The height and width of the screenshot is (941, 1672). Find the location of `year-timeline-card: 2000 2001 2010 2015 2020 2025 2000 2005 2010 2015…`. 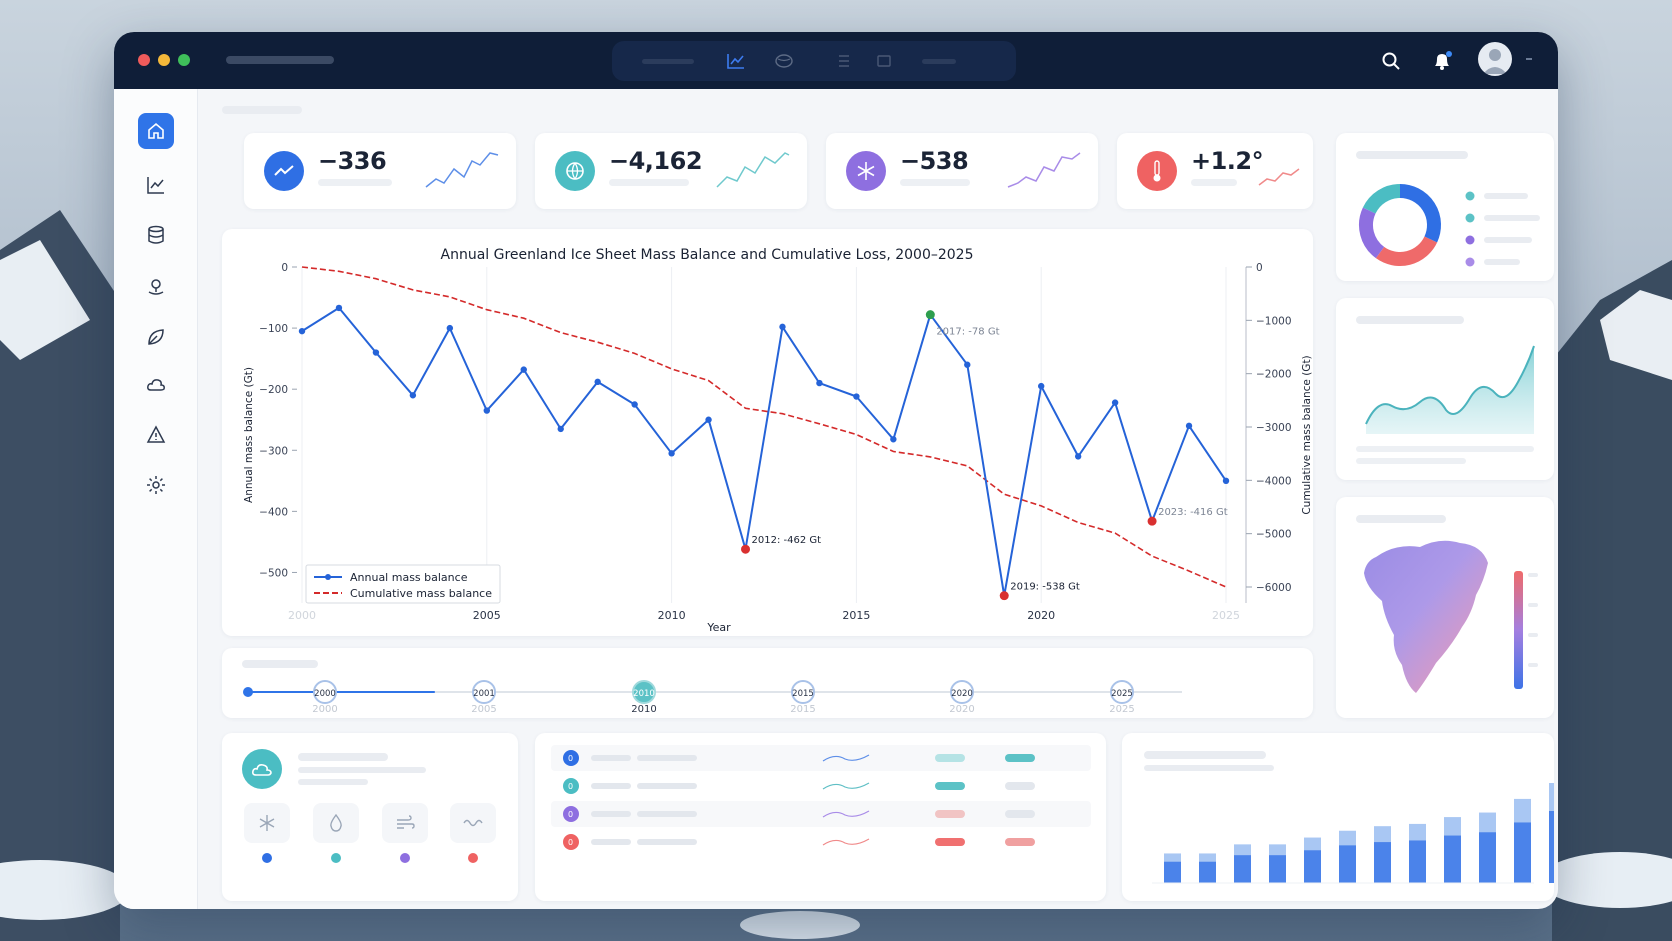

year-timeline-card: 2000 2001 2010 2015 2020 2025 2000 2005 2010 2015… is located at coordinates (767, 683).